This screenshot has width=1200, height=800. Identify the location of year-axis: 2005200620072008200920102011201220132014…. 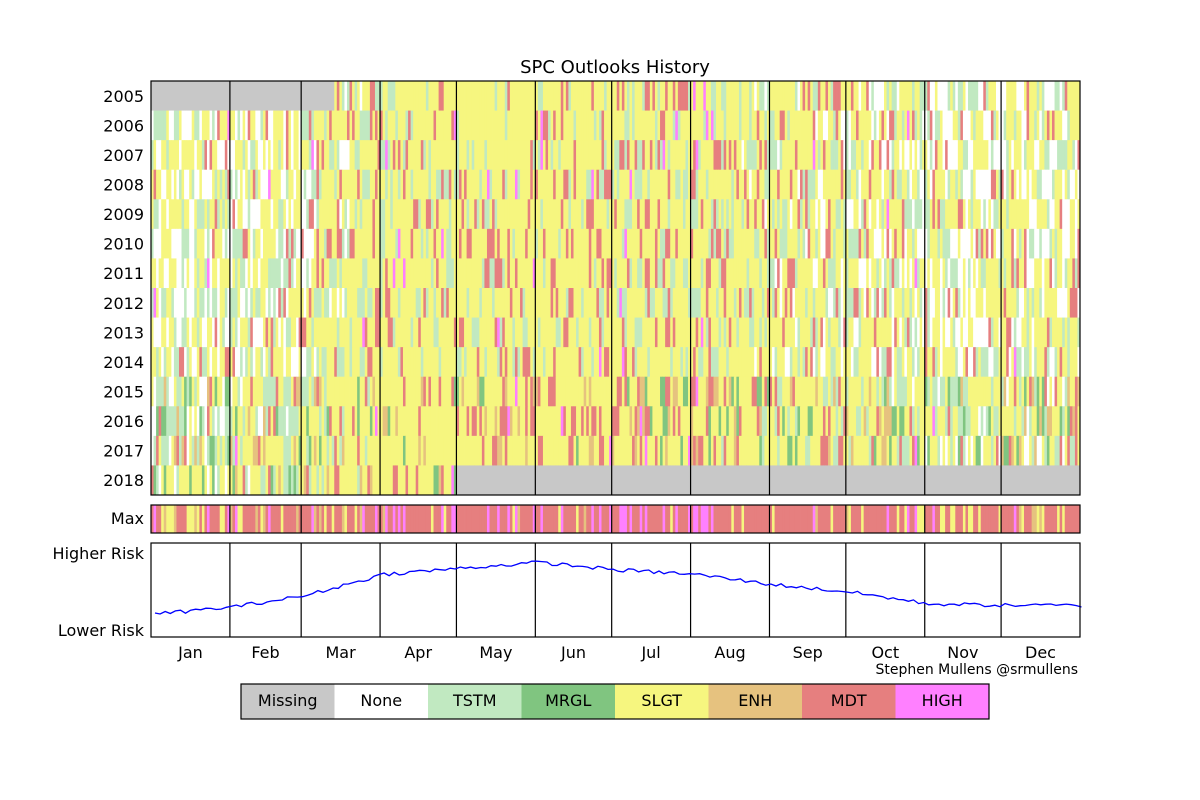
(123, 288).